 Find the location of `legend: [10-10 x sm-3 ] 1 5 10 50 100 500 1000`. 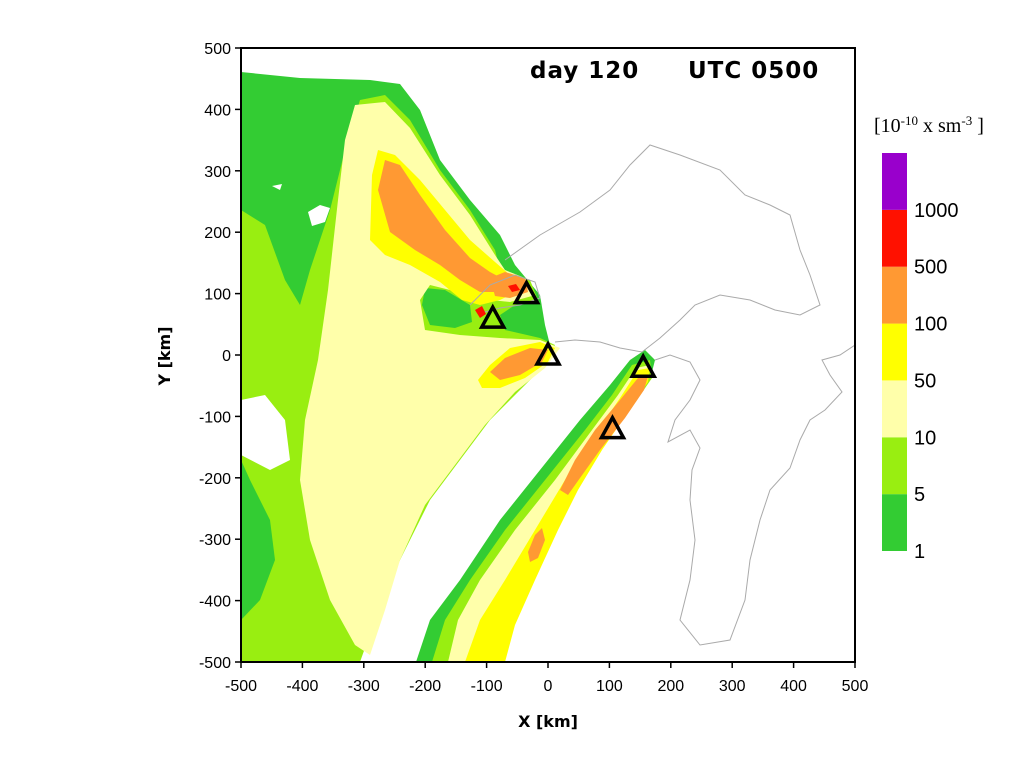

legend: [10-10 x sm-3 ] 1 5 10 50 100 500 1000 is located at coordinates (929, 338).